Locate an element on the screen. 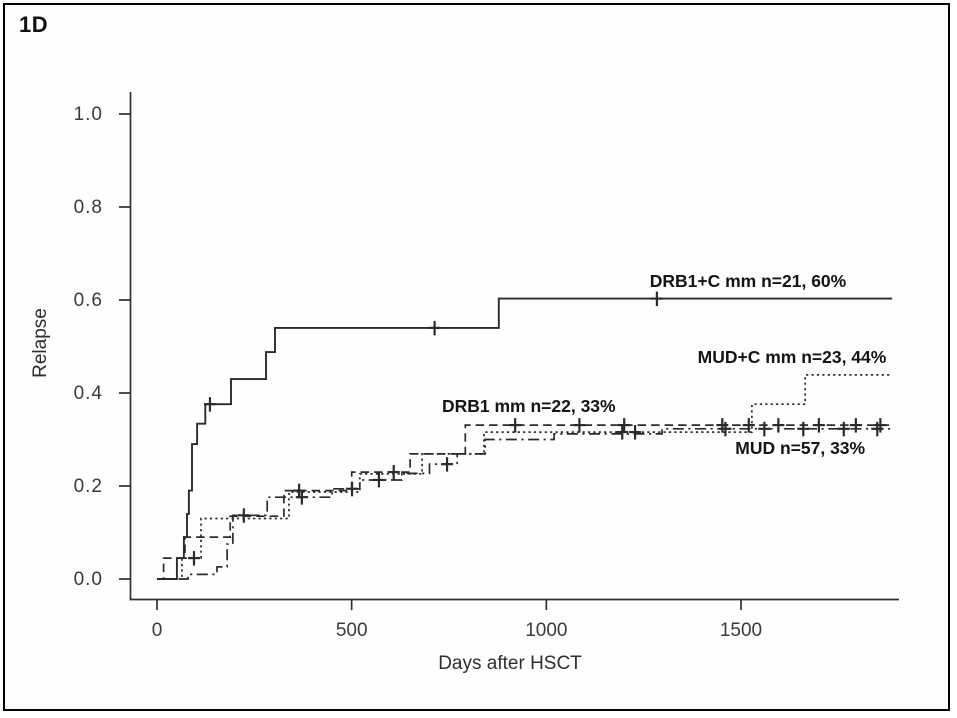  y-tick-label: 0.8 is located at coordinates (88, 207).